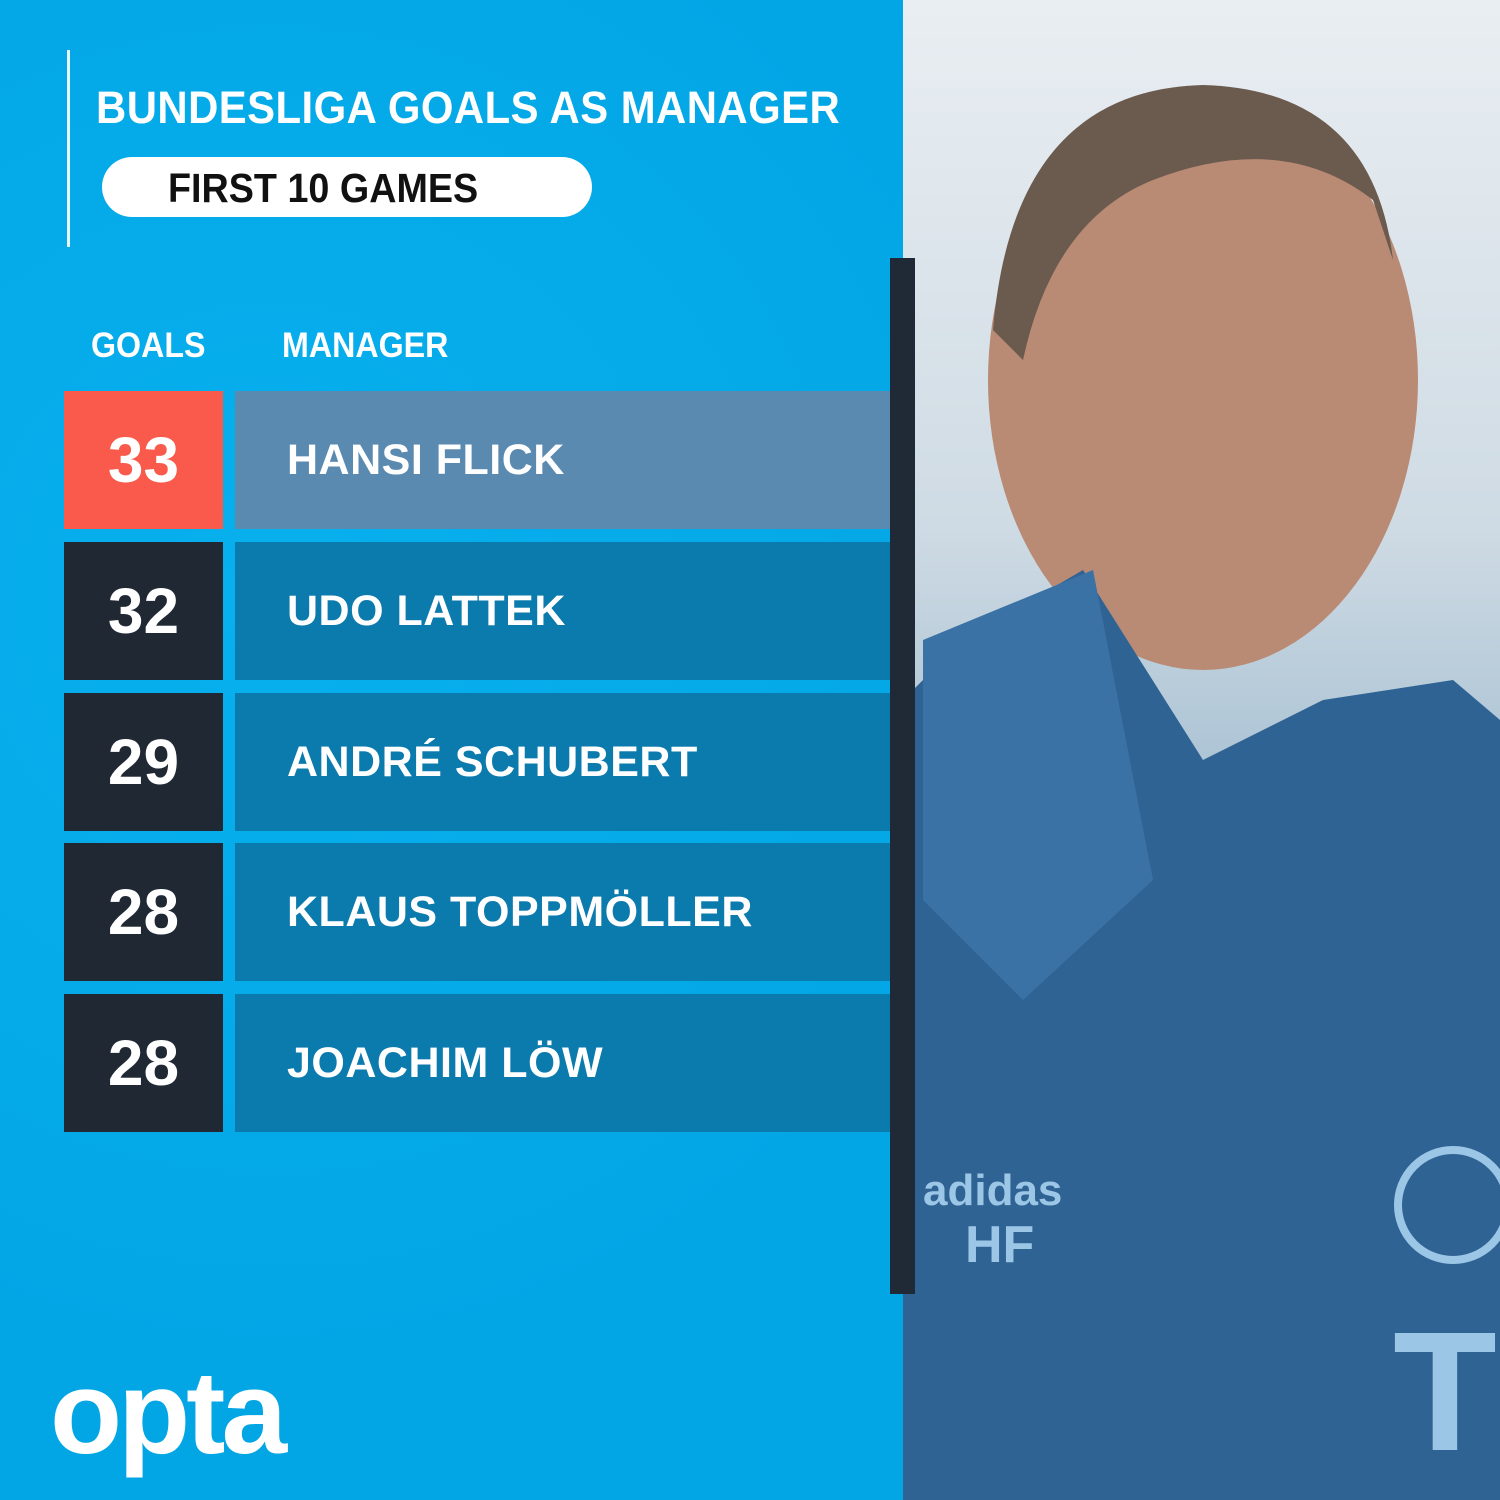  Describe the element at coordinates (562, 1063) in the screenshot. I see `manager-name: JOACHIM LÖW` at that location.